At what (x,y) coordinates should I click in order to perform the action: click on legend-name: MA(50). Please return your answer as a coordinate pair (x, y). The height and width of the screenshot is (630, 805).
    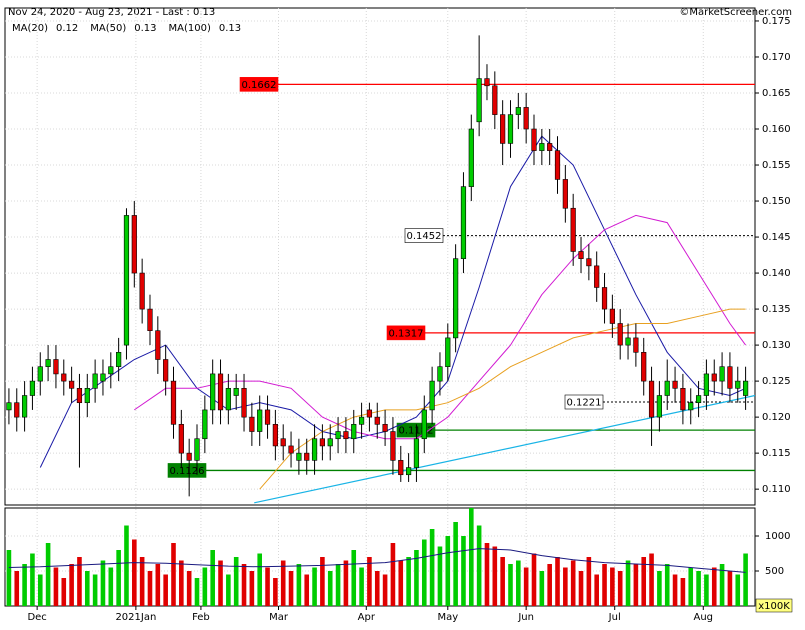
    Looking at the image, I should click on (108, 28).